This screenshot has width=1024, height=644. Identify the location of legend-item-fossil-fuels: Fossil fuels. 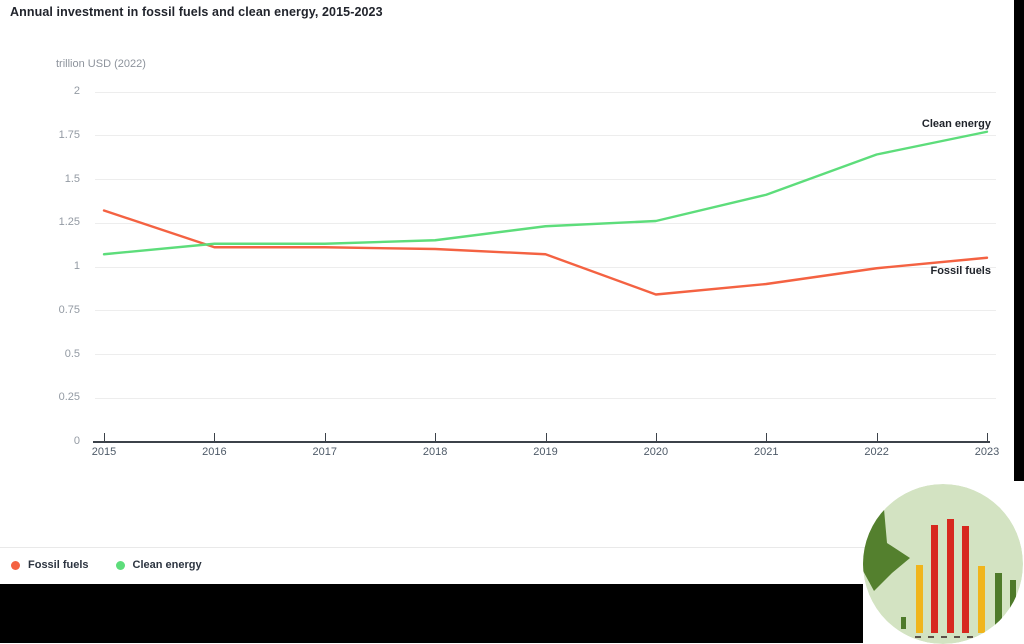
(50, 565).